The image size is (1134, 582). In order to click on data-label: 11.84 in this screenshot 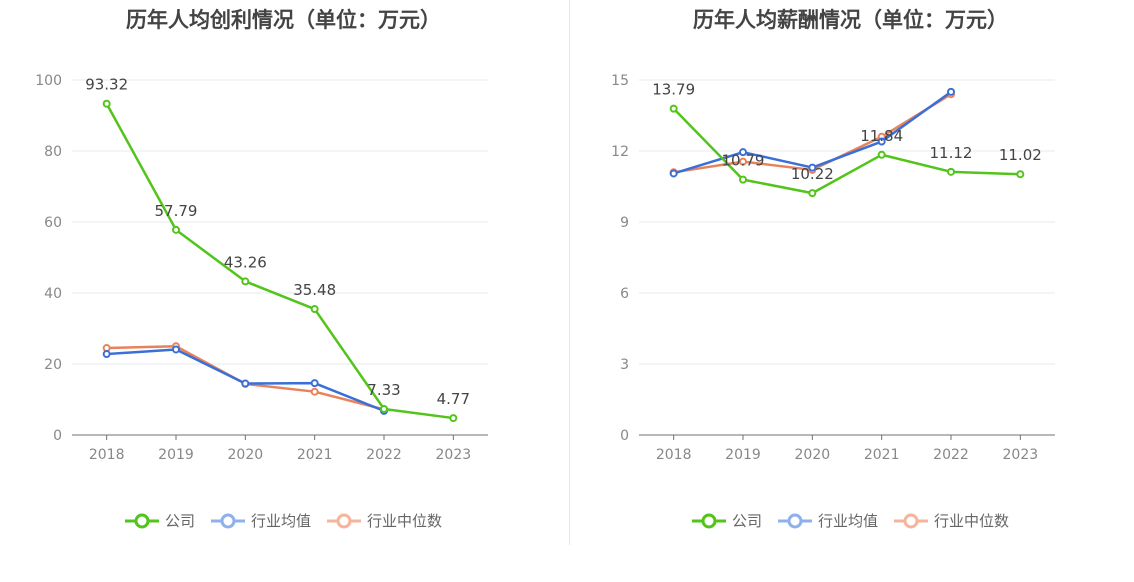, I will do `click(881, 136)`.